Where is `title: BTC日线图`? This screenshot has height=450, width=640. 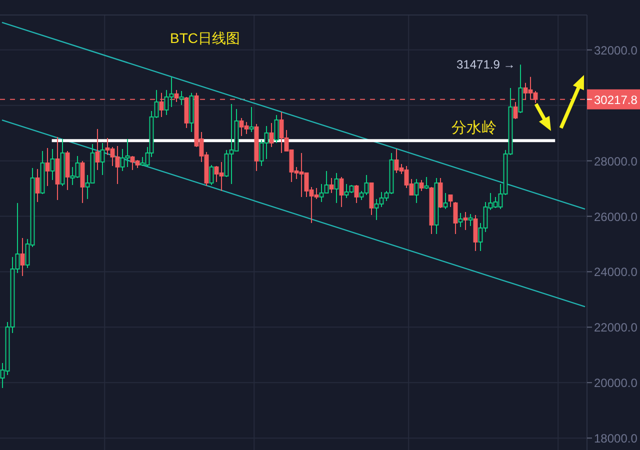 title: BTC日线图 is located at coordinates (205, 38).